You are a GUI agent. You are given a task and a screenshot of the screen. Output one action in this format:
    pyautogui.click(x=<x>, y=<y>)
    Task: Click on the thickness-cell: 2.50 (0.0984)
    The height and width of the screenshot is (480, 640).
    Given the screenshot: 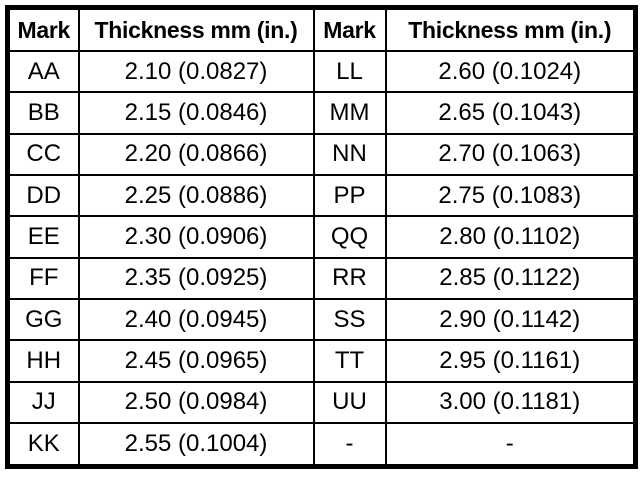 What is the action you would take?
    pyautogui.click(x=196, y=402)
    